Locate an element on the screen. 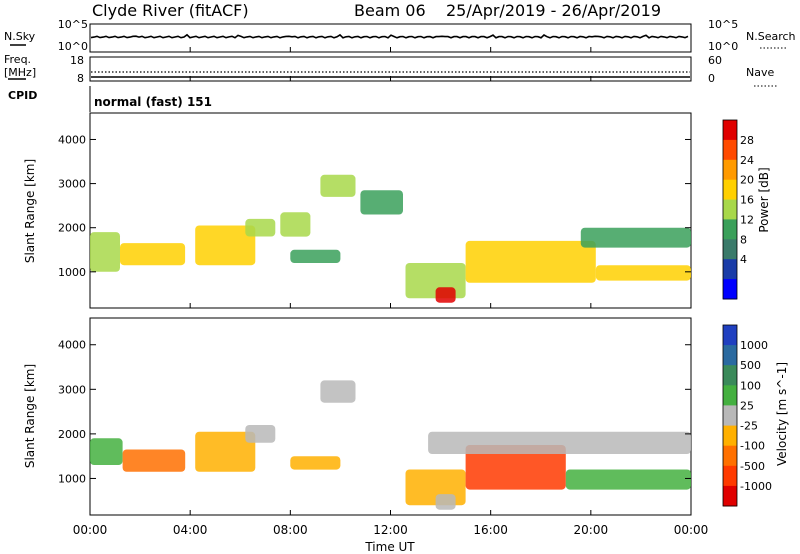 This screenshot has height=554, width=800. power-ytick-label-1: 2000 is located at coordinates (72, 228).